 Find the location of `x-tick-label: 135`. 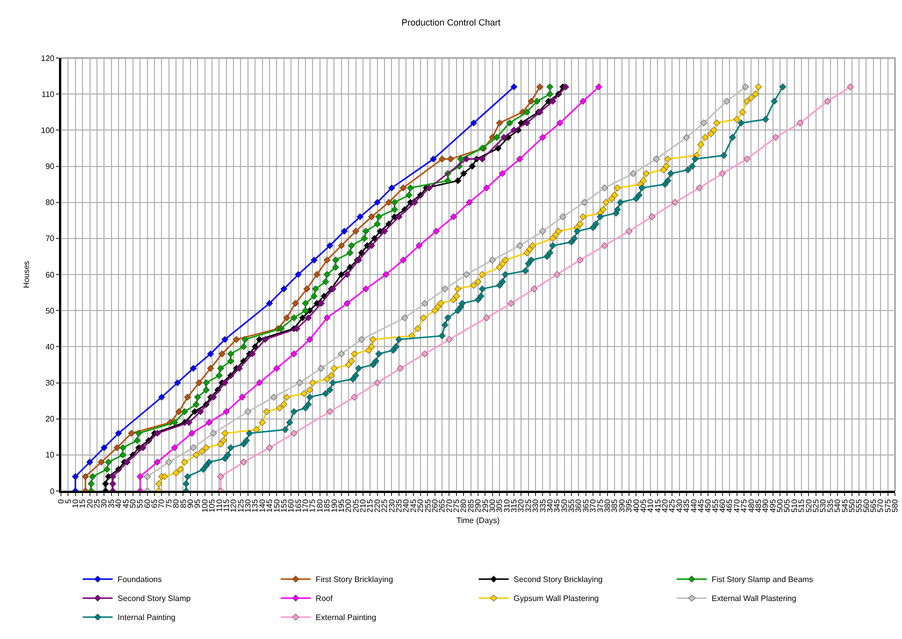

x-tick-label: 135 is located at coordinates (255, 505).